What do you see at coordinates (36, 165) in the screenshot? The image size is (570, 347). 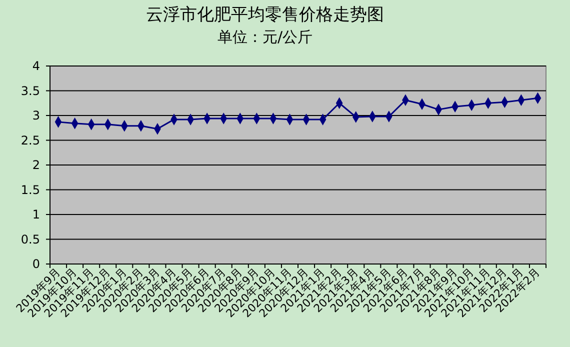 I see `y-tick-label: 2` at bounding box center [36, 165].